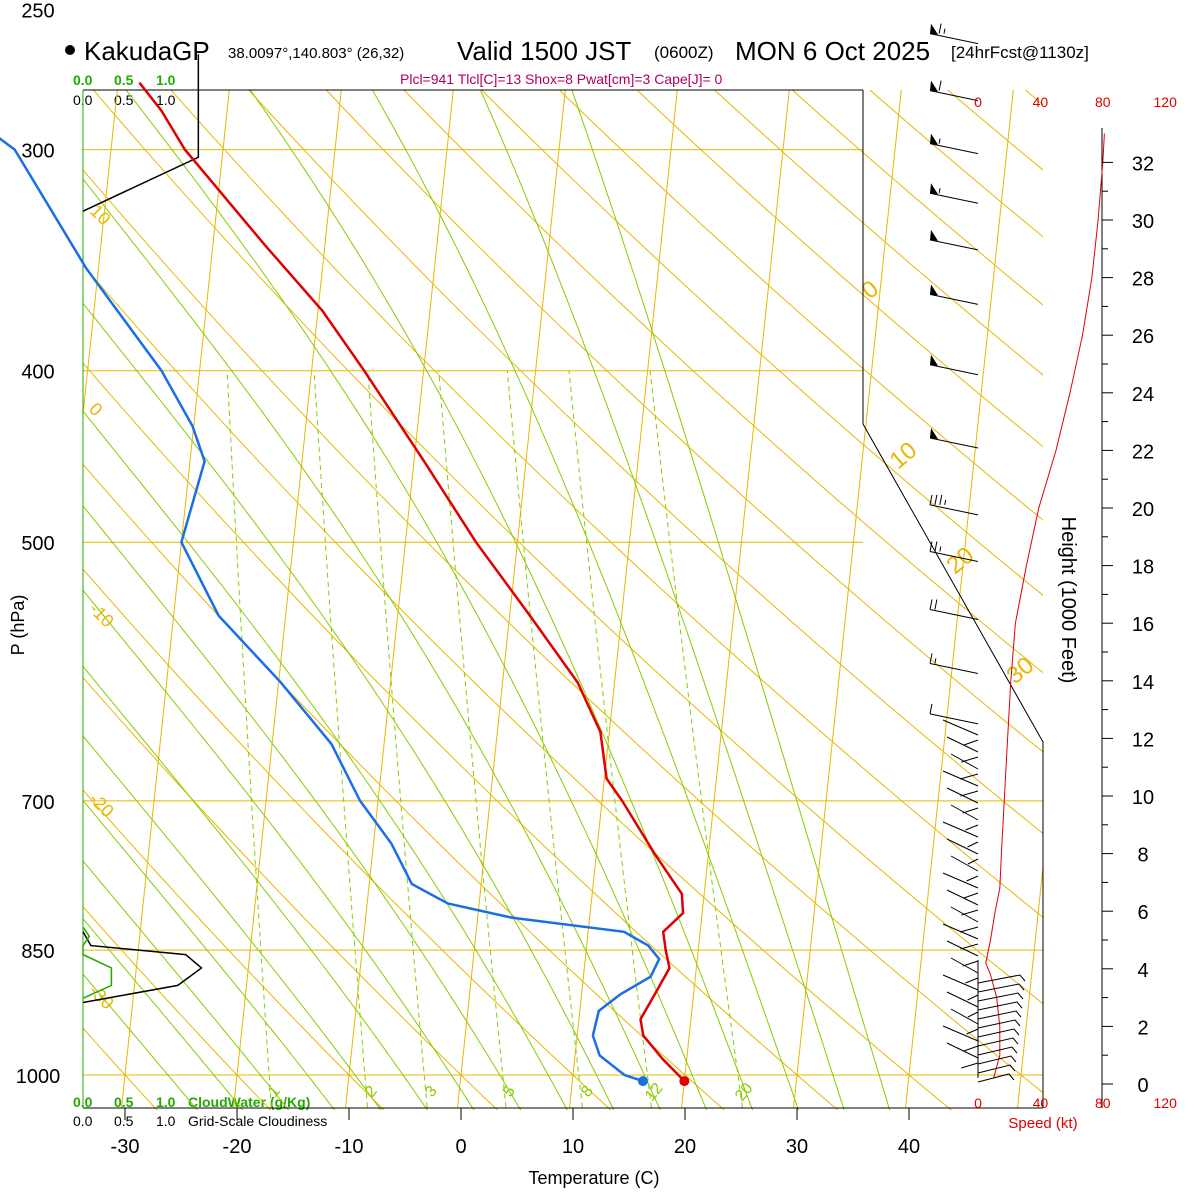  Describe the element at coordinates (1143, 164) in the screenshot. I see `height-tick-label: 32` at that location.